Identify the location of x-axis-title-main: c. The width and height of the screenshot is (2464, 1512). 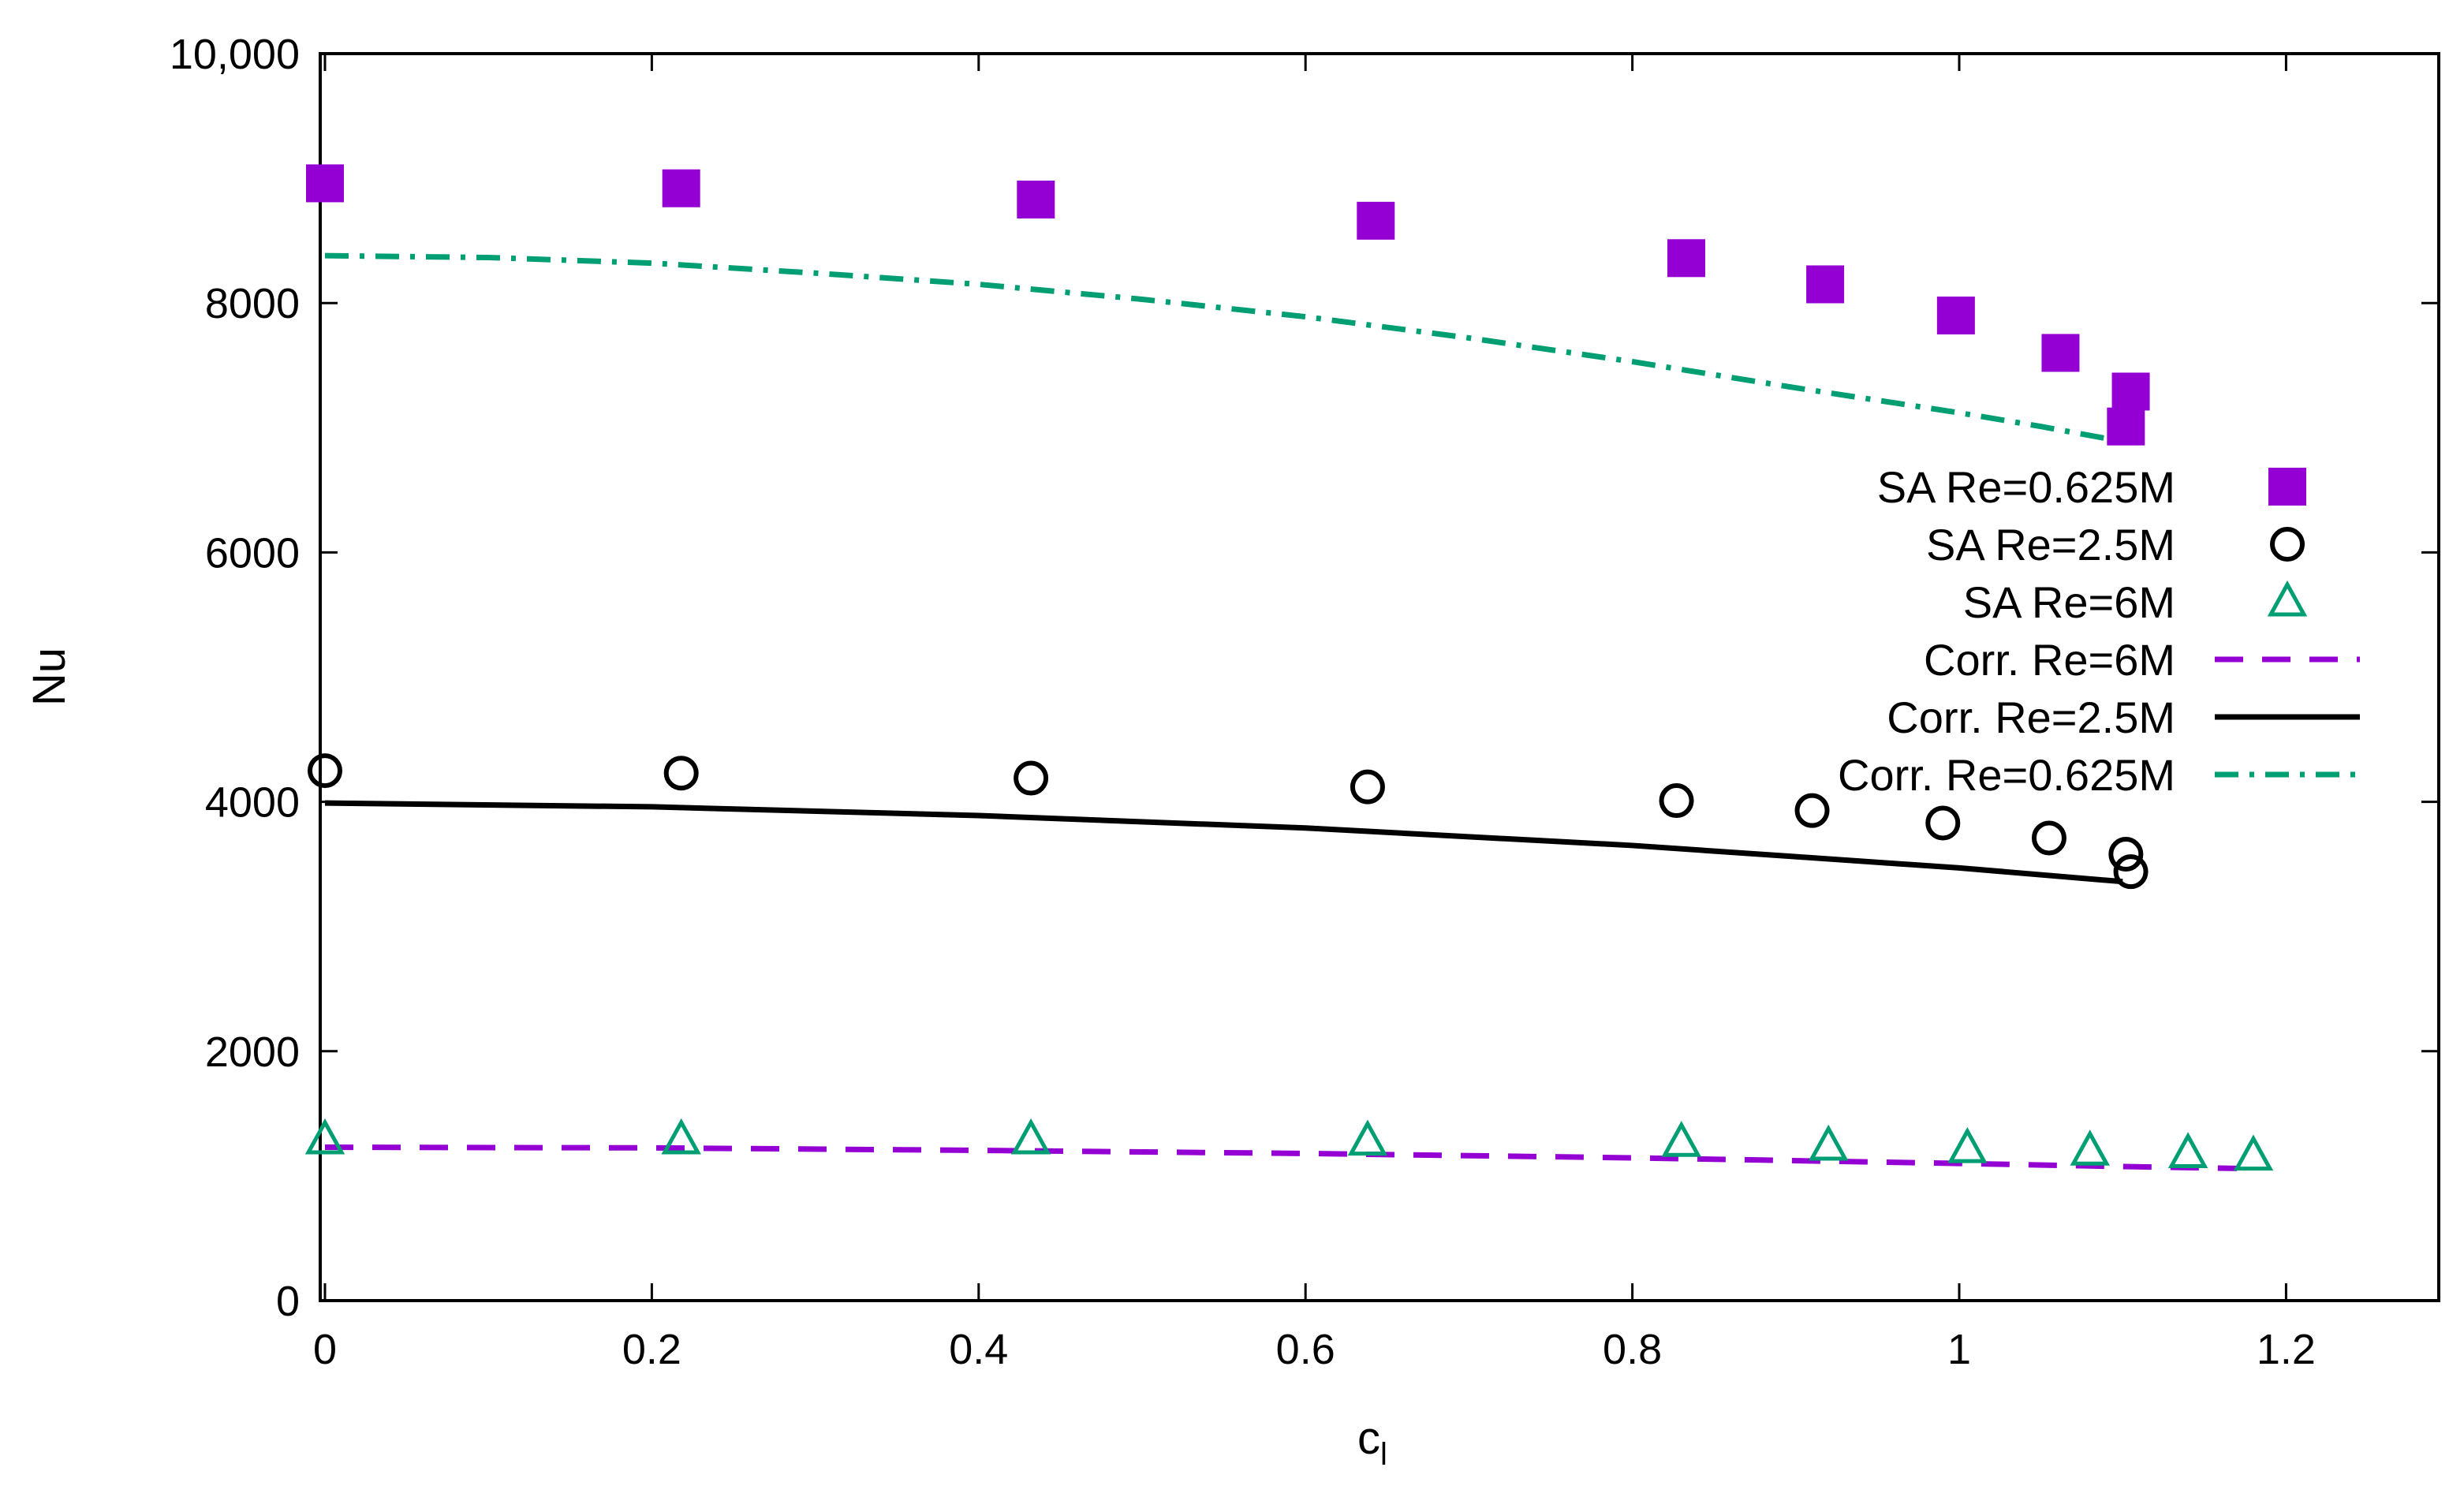
(1368, 1438).